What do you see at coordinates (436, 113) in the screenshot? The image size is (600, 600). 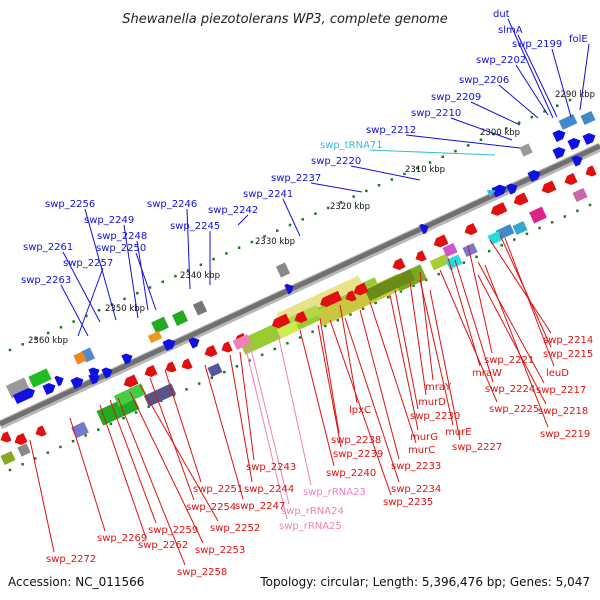 I see `forward-gene-label-7: swp_2210` at bounding box center [436, 113].